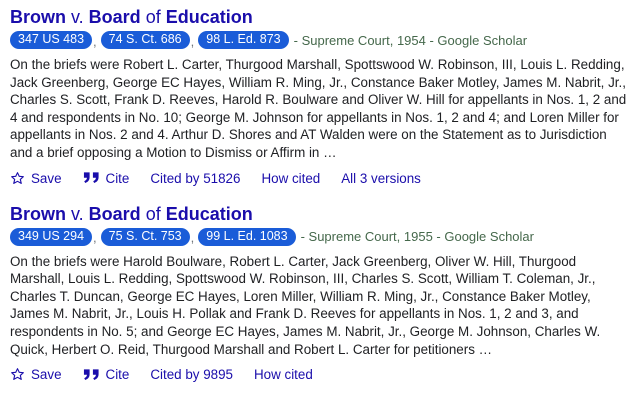 The width and height of the screenshot is (640, 400). What do you see at coordinates (243, 40) in the screenshot?
I see `citation-pill: 98 L. Ed. 873` at bounding box center [243, 40].